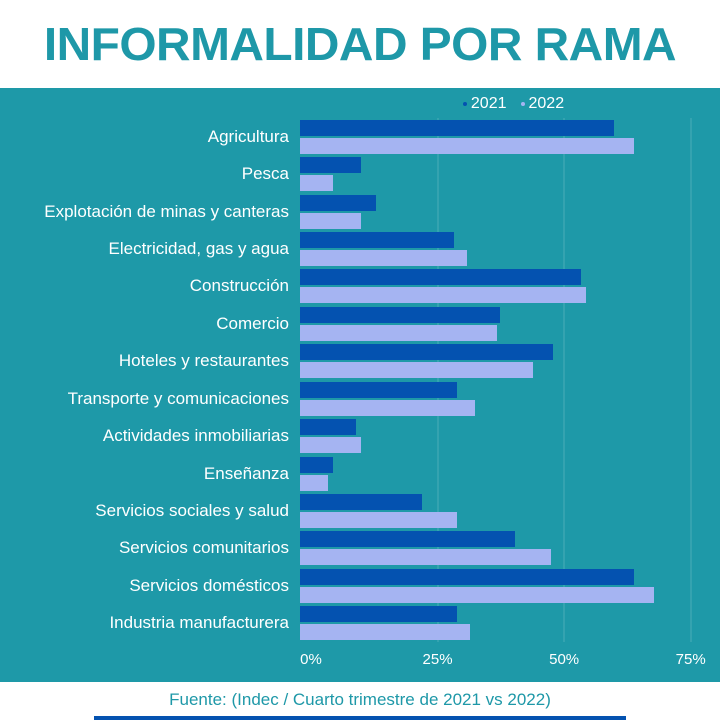 This screenshot has width=720, height=720. I want to click on chart-row: Explotación de minas y canteras, so click(360, 211).